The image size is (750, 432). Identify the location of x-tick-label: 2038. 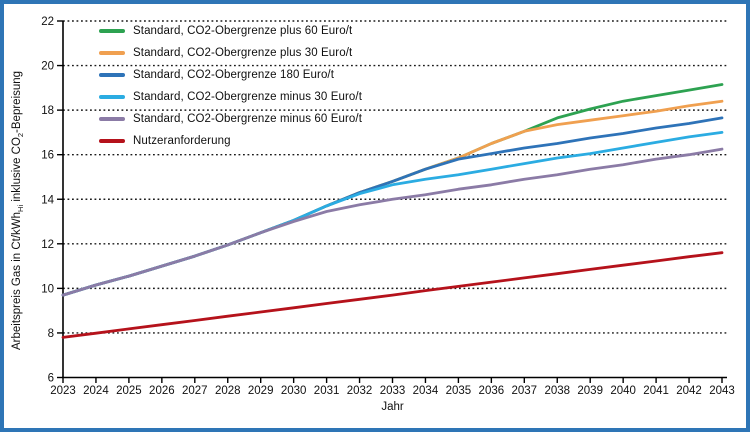
(557, 391).